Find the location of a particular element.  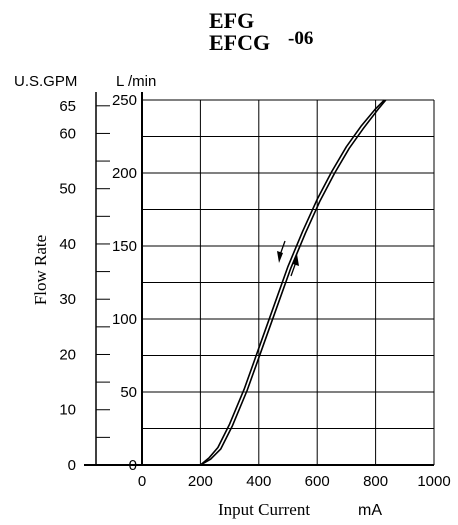

y-secondary-tick-label: 40 is located at coordinates (67, 244).